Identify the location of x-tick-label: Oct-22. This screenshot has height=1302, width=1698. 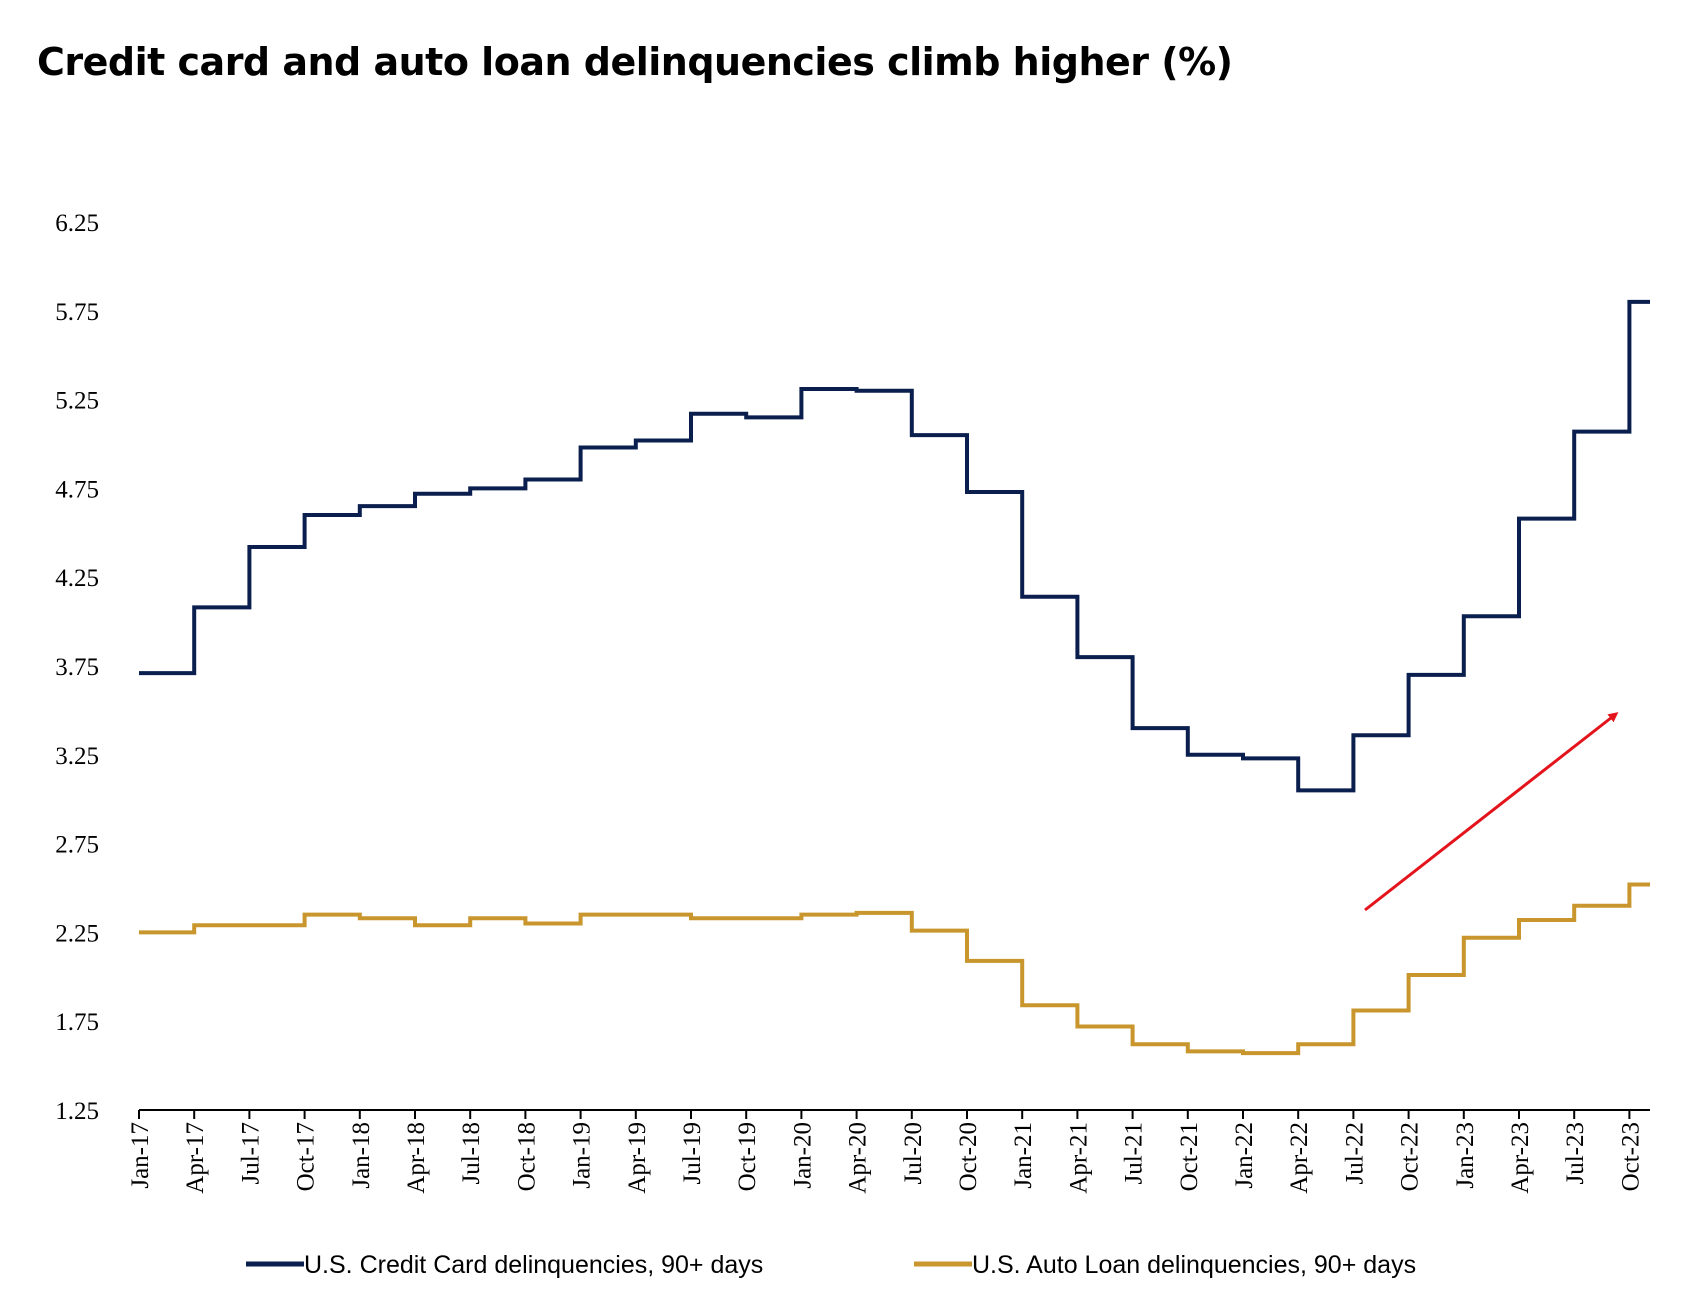
(1410, 1156).